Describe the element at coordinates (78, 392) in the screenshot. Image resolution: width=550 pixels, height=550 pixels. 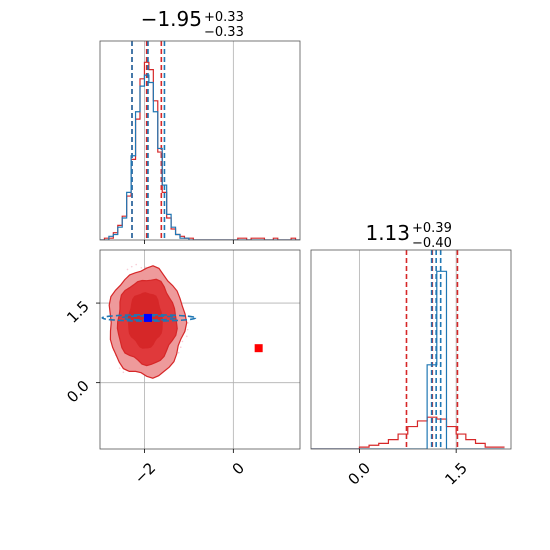
I see `joint-ytick-label: 0.0` at that location.